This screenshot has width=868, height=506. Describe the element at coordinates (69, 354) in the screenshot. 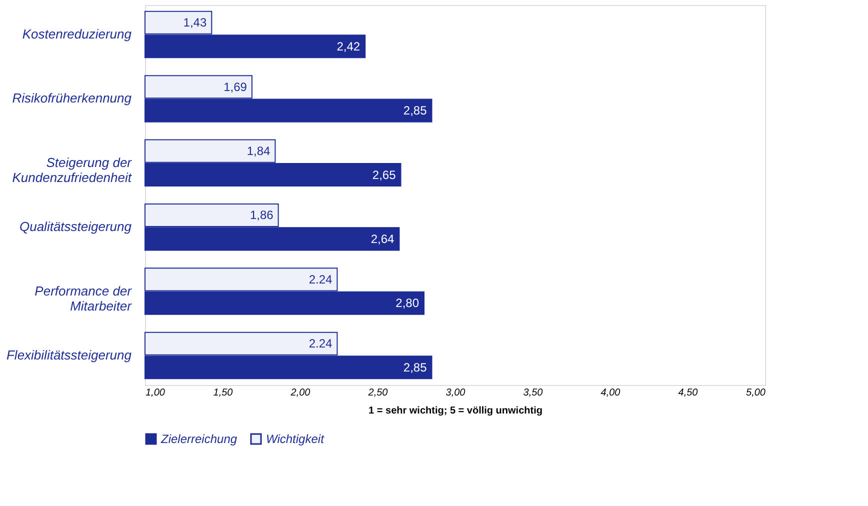

I see `y-tick-label: Flexibilitätssteigerung` at that location.